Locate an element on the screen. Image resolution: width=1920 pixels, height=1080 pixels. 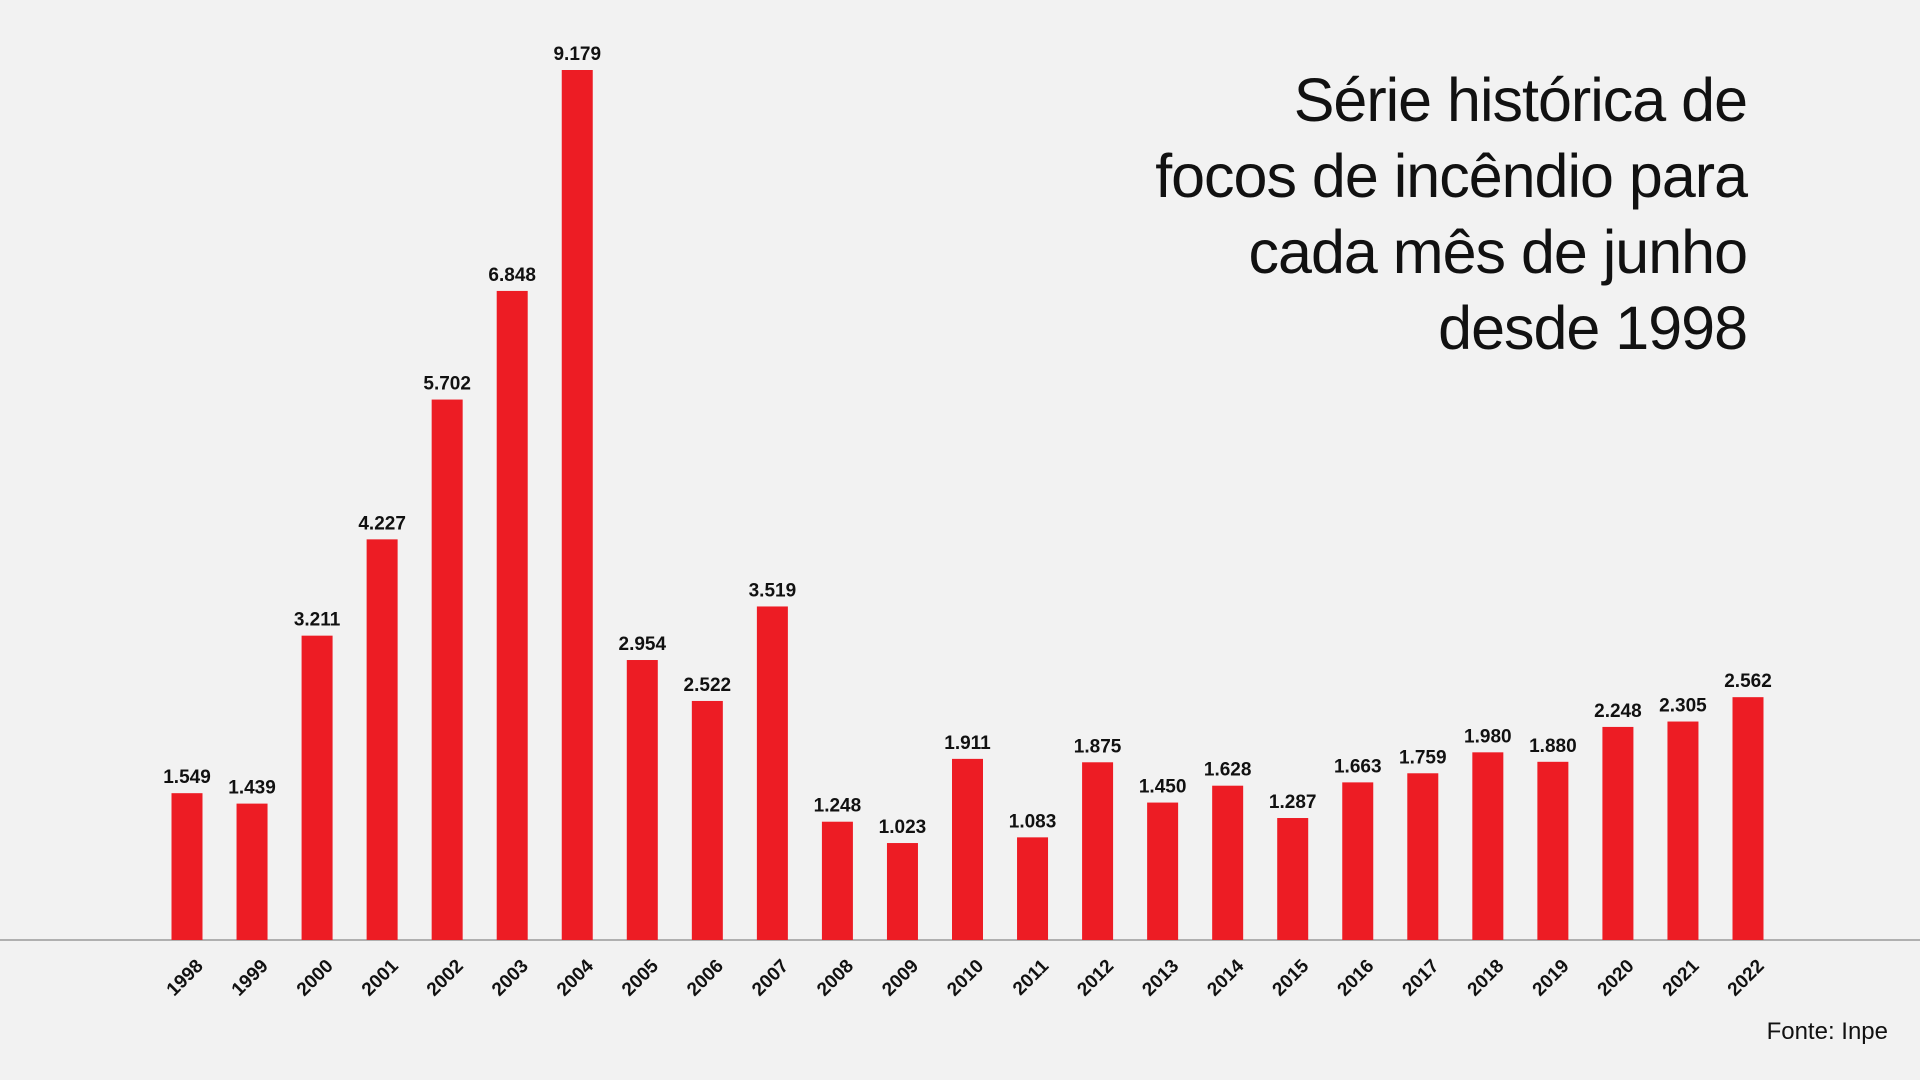
value-label-2004: 9.179 is located at coordinates (577, 54).